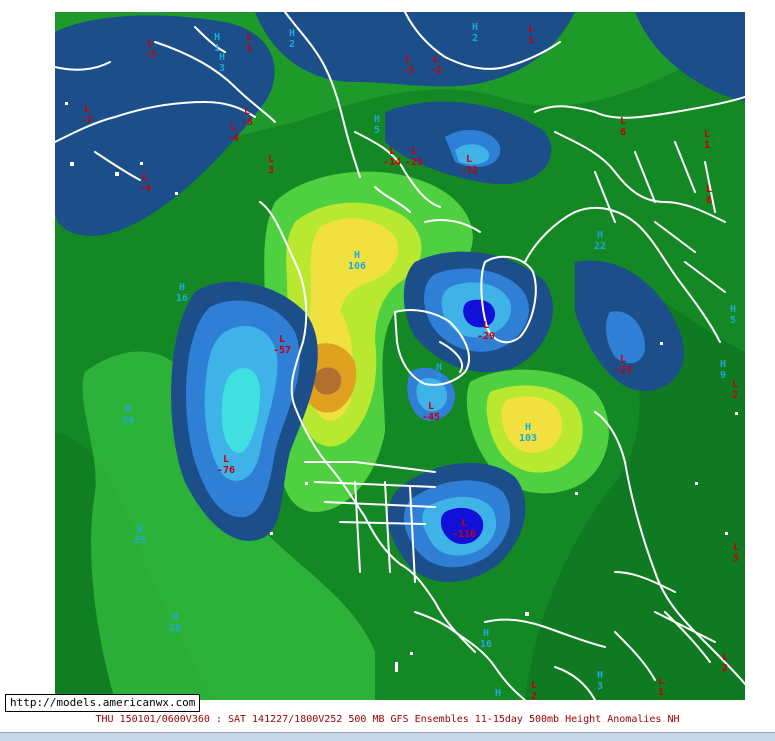 This screenshot has width=775, height=741. What do you see at coordinates (387, 736) in the screenshot?
I see `window-bottom-bar` at bounding box center [387, 736].